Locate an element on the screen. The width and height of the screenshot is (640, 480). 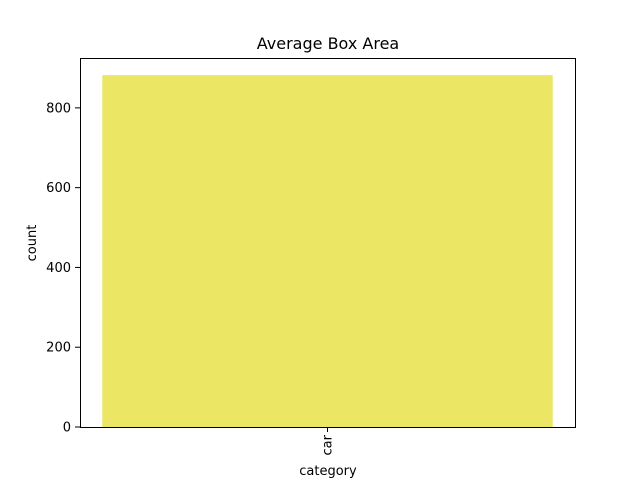
y-tick-label: 0 is located at coordinates (67, 428).